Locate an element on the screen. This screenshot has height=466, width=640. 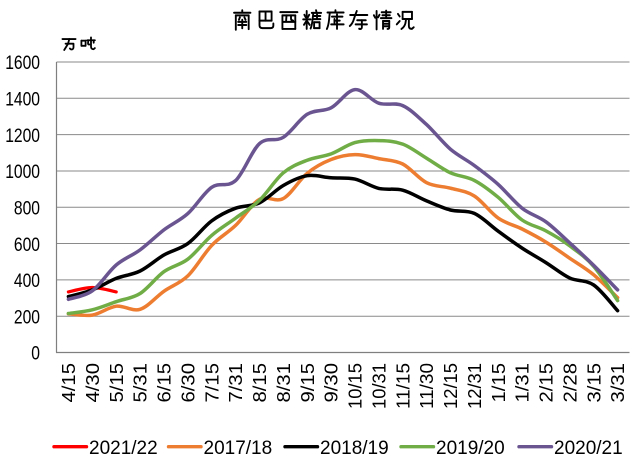
svg-text: 600 is located at coordinates (27, 245).